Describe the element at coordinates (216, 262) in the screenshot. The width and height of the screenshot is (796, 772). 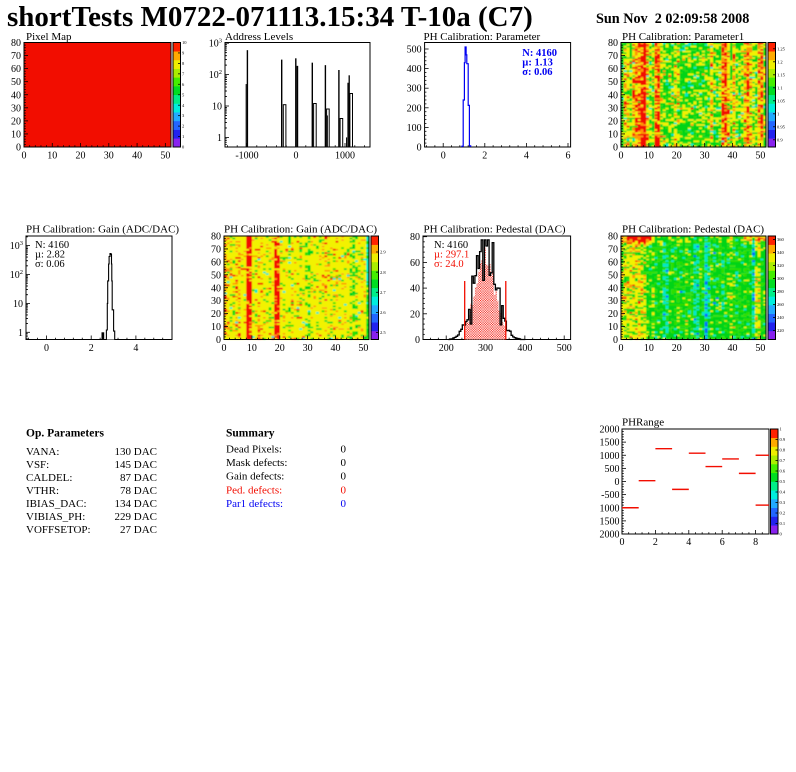
I see `svg-text: 60` at that location.